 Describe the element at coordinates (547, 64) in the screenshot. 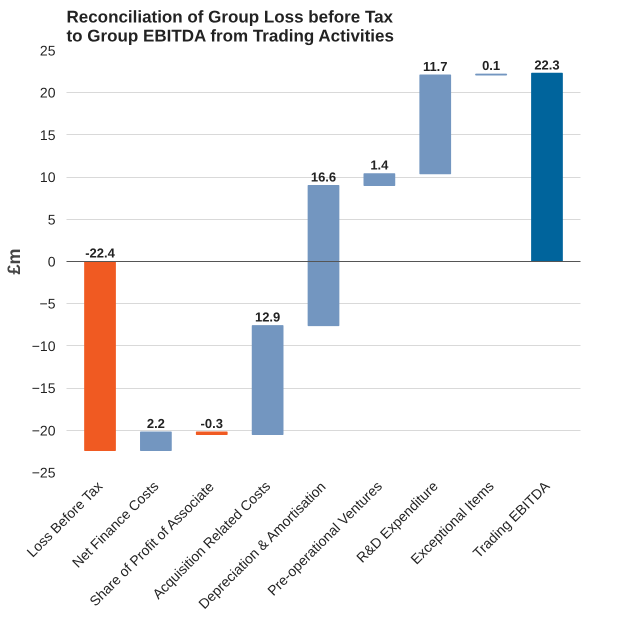

I see `data-label: 22.3` at that location.